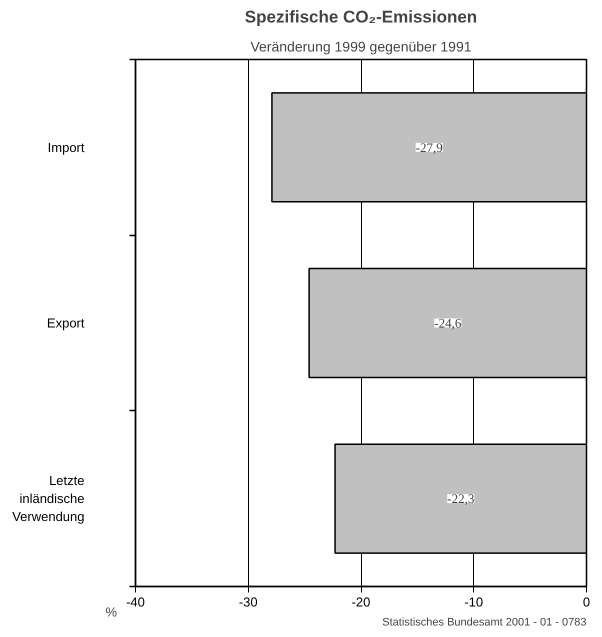 Image resolution: width=602 pixels, height=637 pixels. What do you see at coordinates (112, 612) in the screenshot?
I see `x-axis-title: %` at bounding box center [112, 612].